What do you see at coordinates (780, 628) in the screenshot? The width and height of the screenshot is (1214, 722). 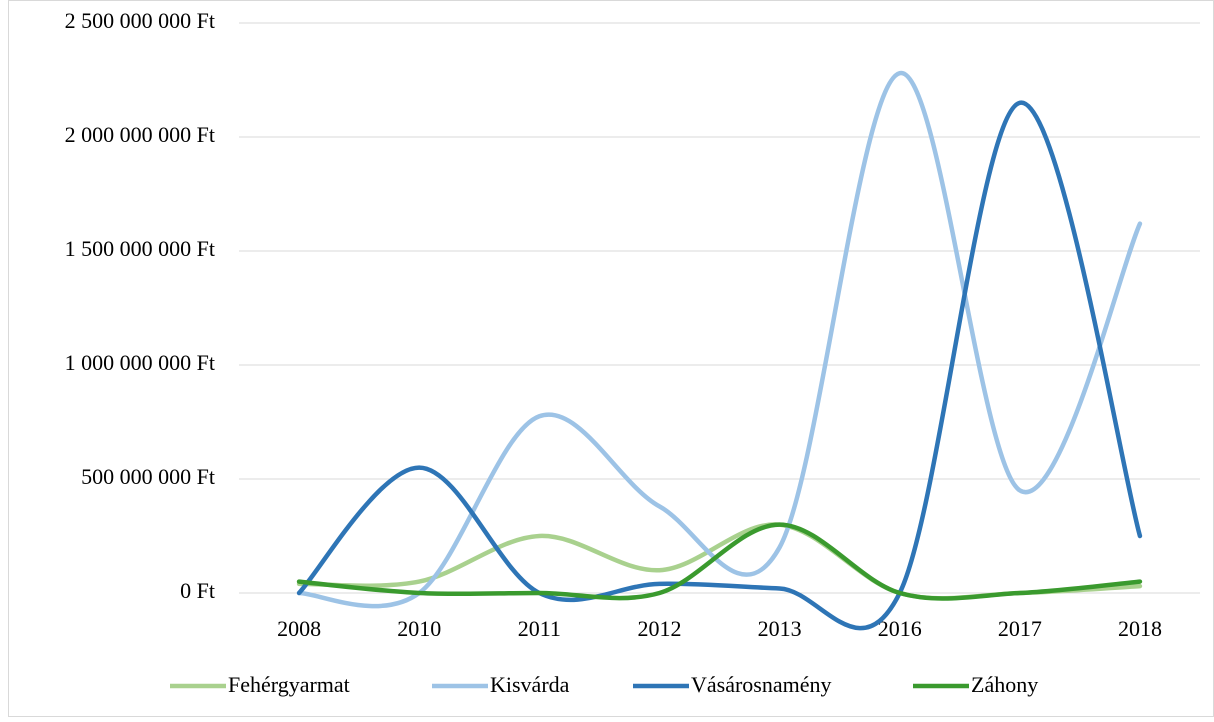 I see `x-tick-label: 2013` at bounding box center [780, 628].